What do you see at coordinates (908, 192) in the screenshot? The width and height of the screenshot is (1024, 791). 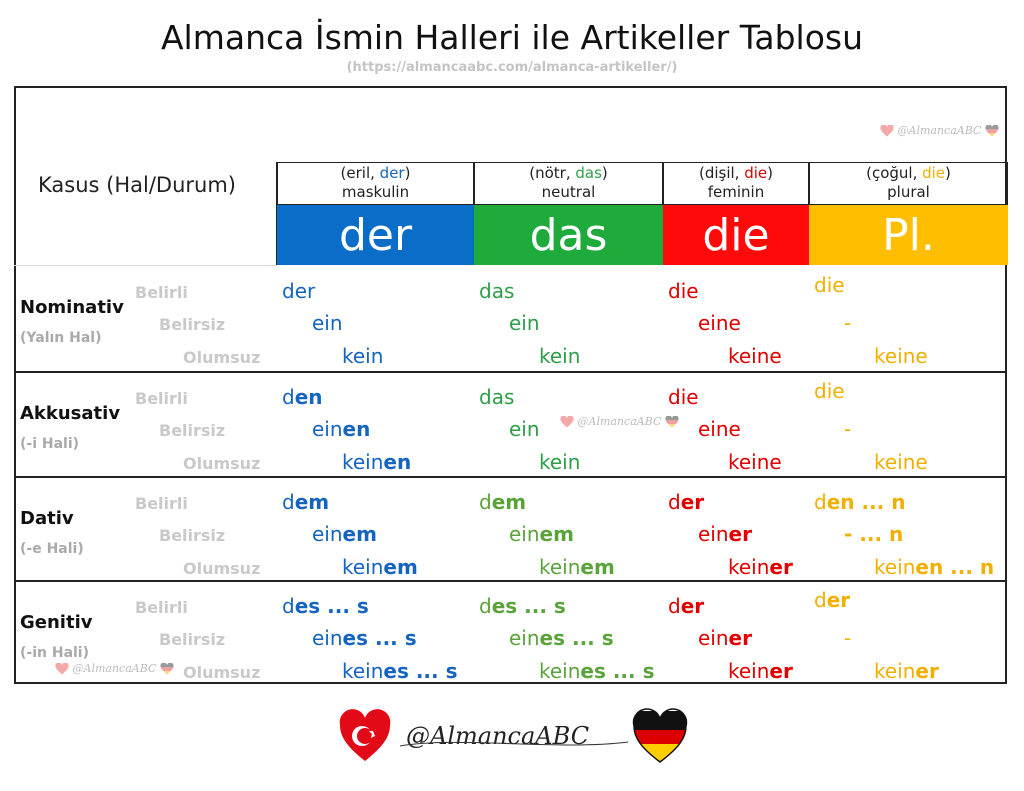 I see `column-header-line2: plural` at bounding box center [908, 192].